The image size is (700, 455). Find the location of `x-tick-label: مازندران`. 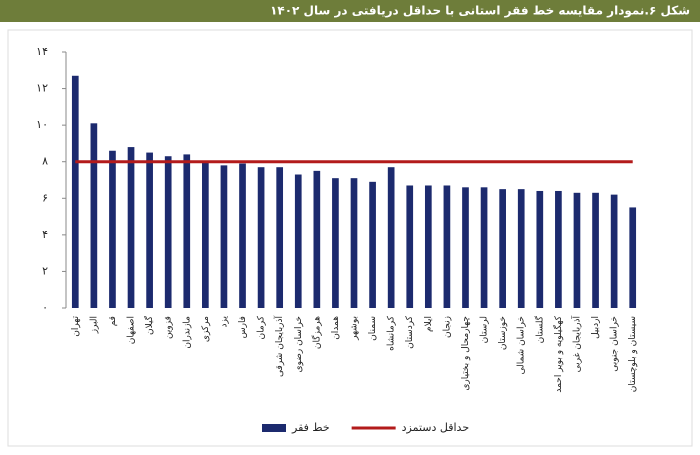

x-tick-label: مازندران is located at coordinates (187, 332).